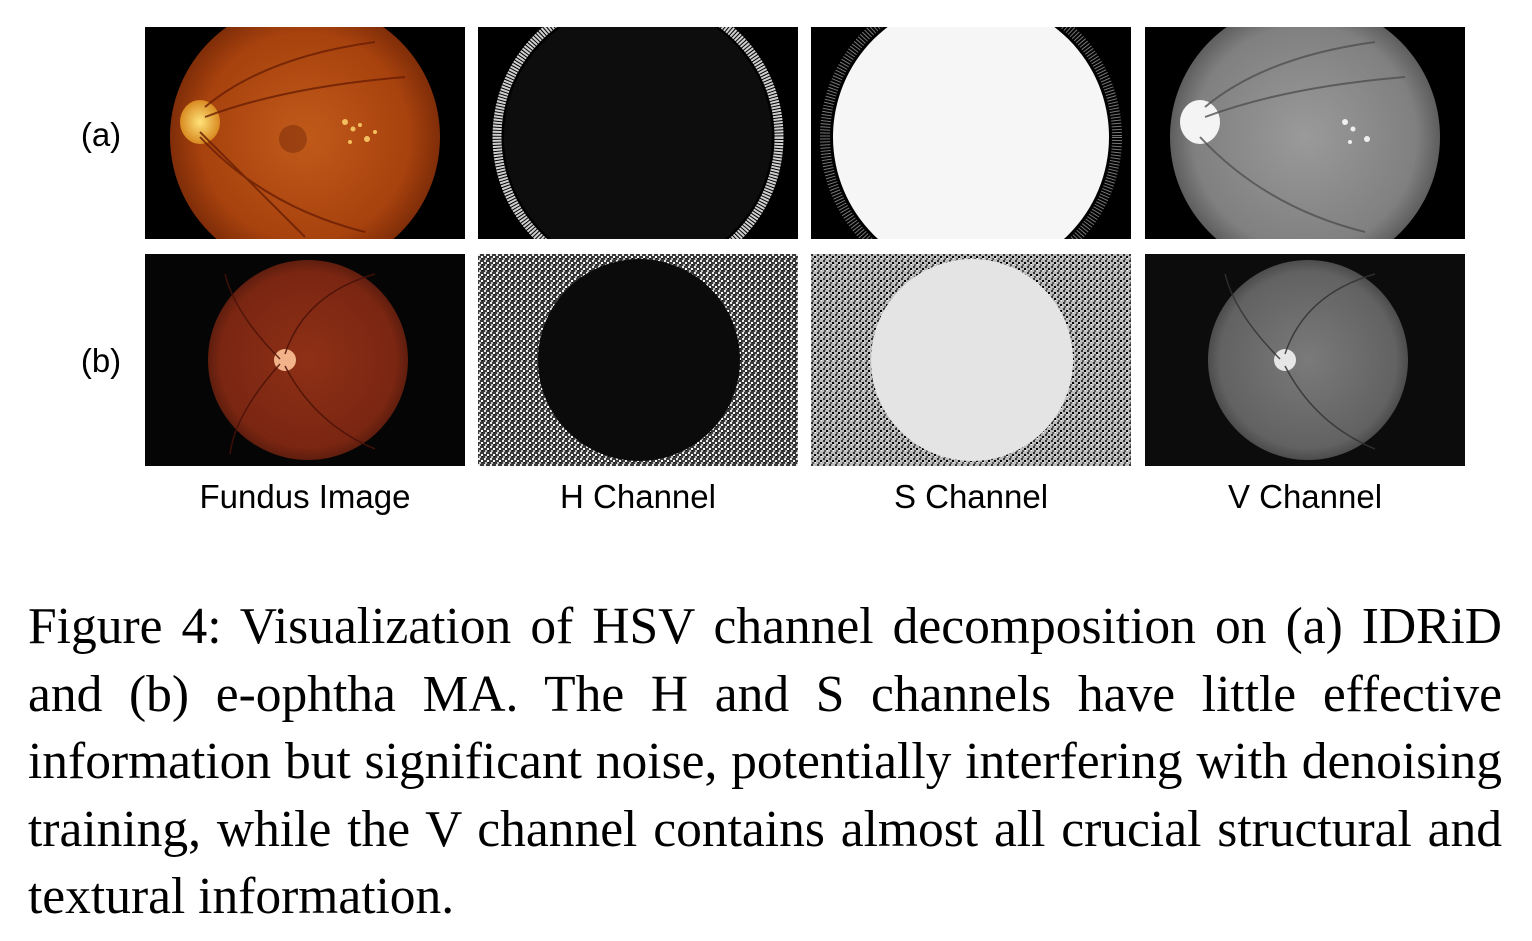 The image size is (1532, 941). Describe the element at coordinates (1305, 133) in the screenshot. I see `panel-a-v-channel` at that location.